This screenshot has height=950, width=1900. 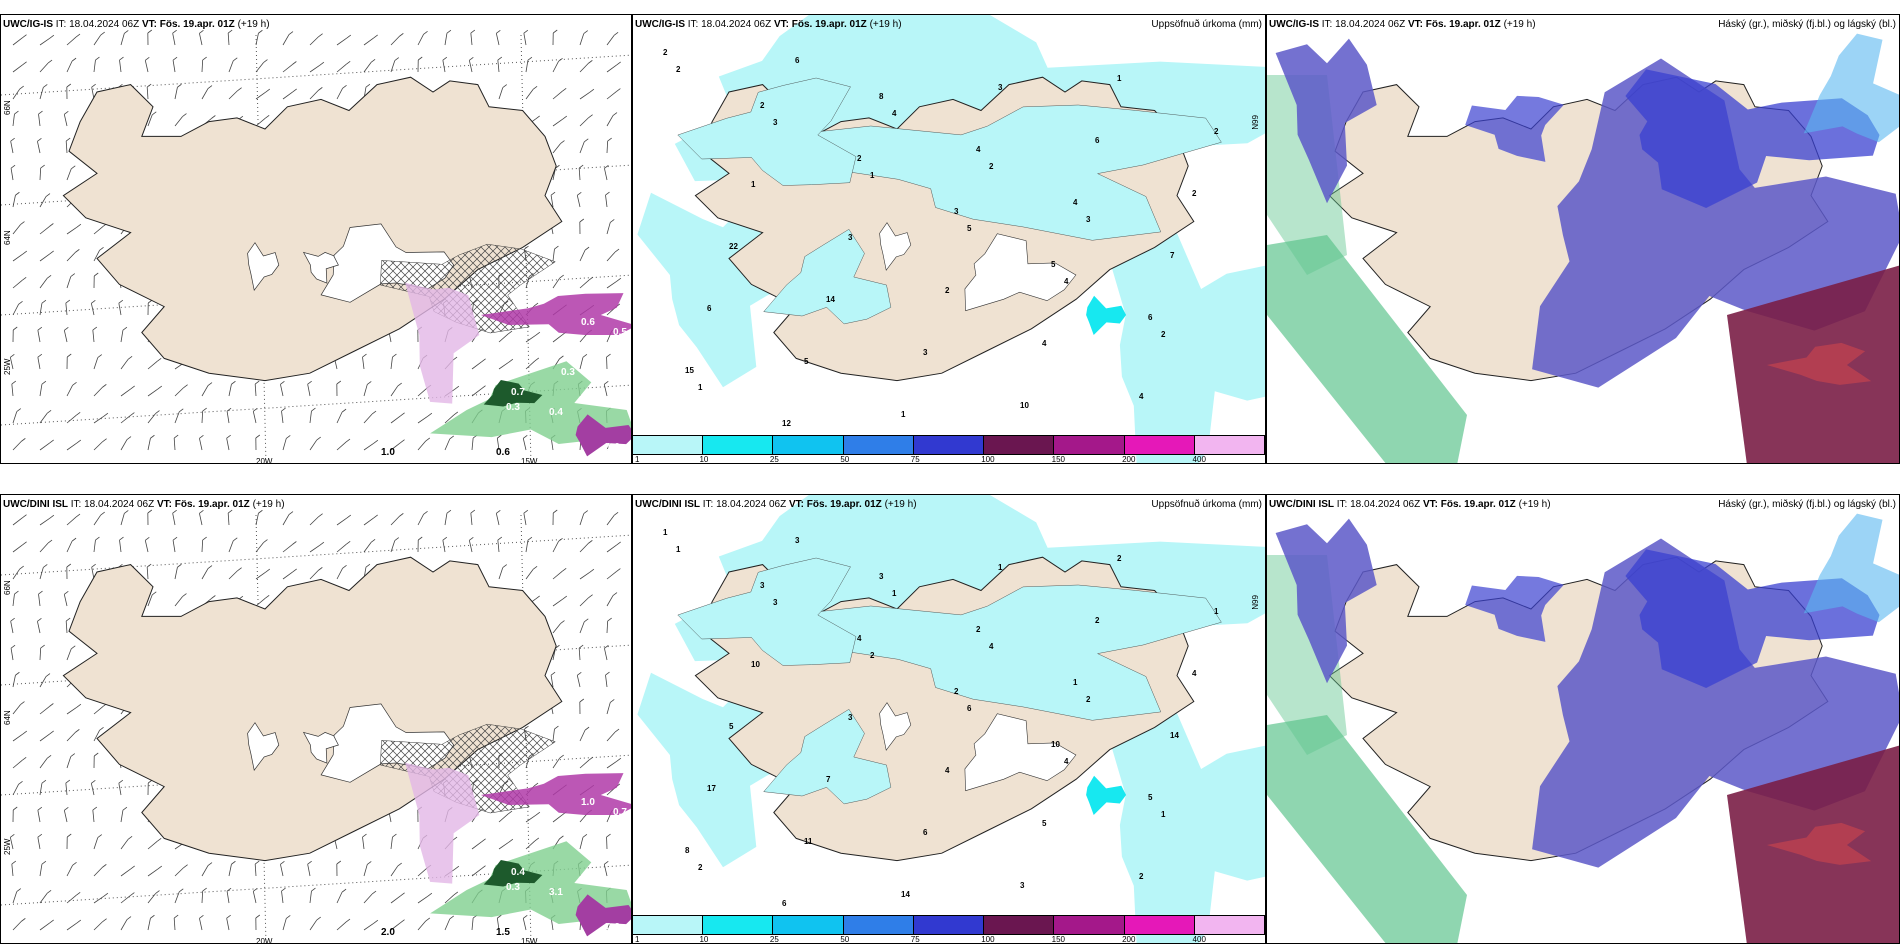 I want to click on precip-value: 7, so click(x=828, y=779).